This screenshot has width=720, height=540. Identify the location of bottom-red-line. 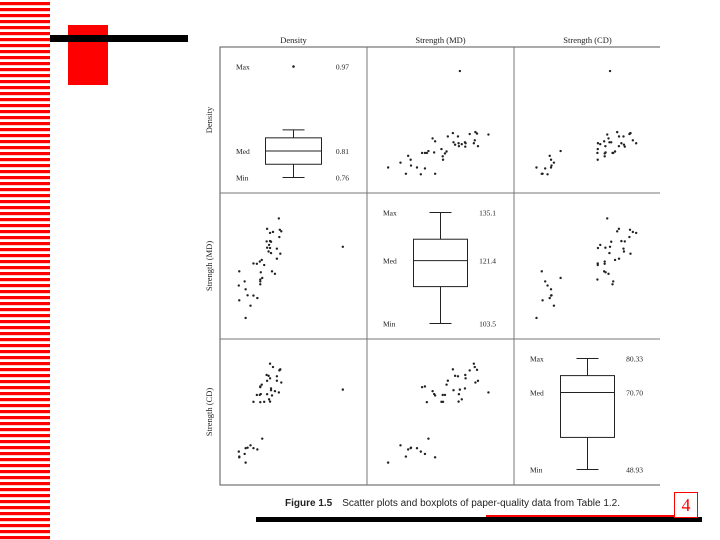
(581, 516).